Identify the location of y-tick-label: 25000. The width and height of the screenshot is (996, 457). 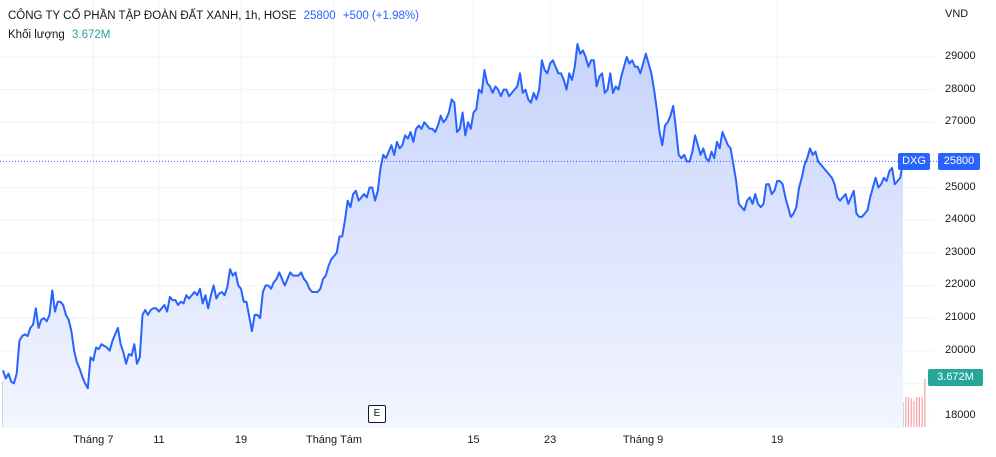
(960, 186).